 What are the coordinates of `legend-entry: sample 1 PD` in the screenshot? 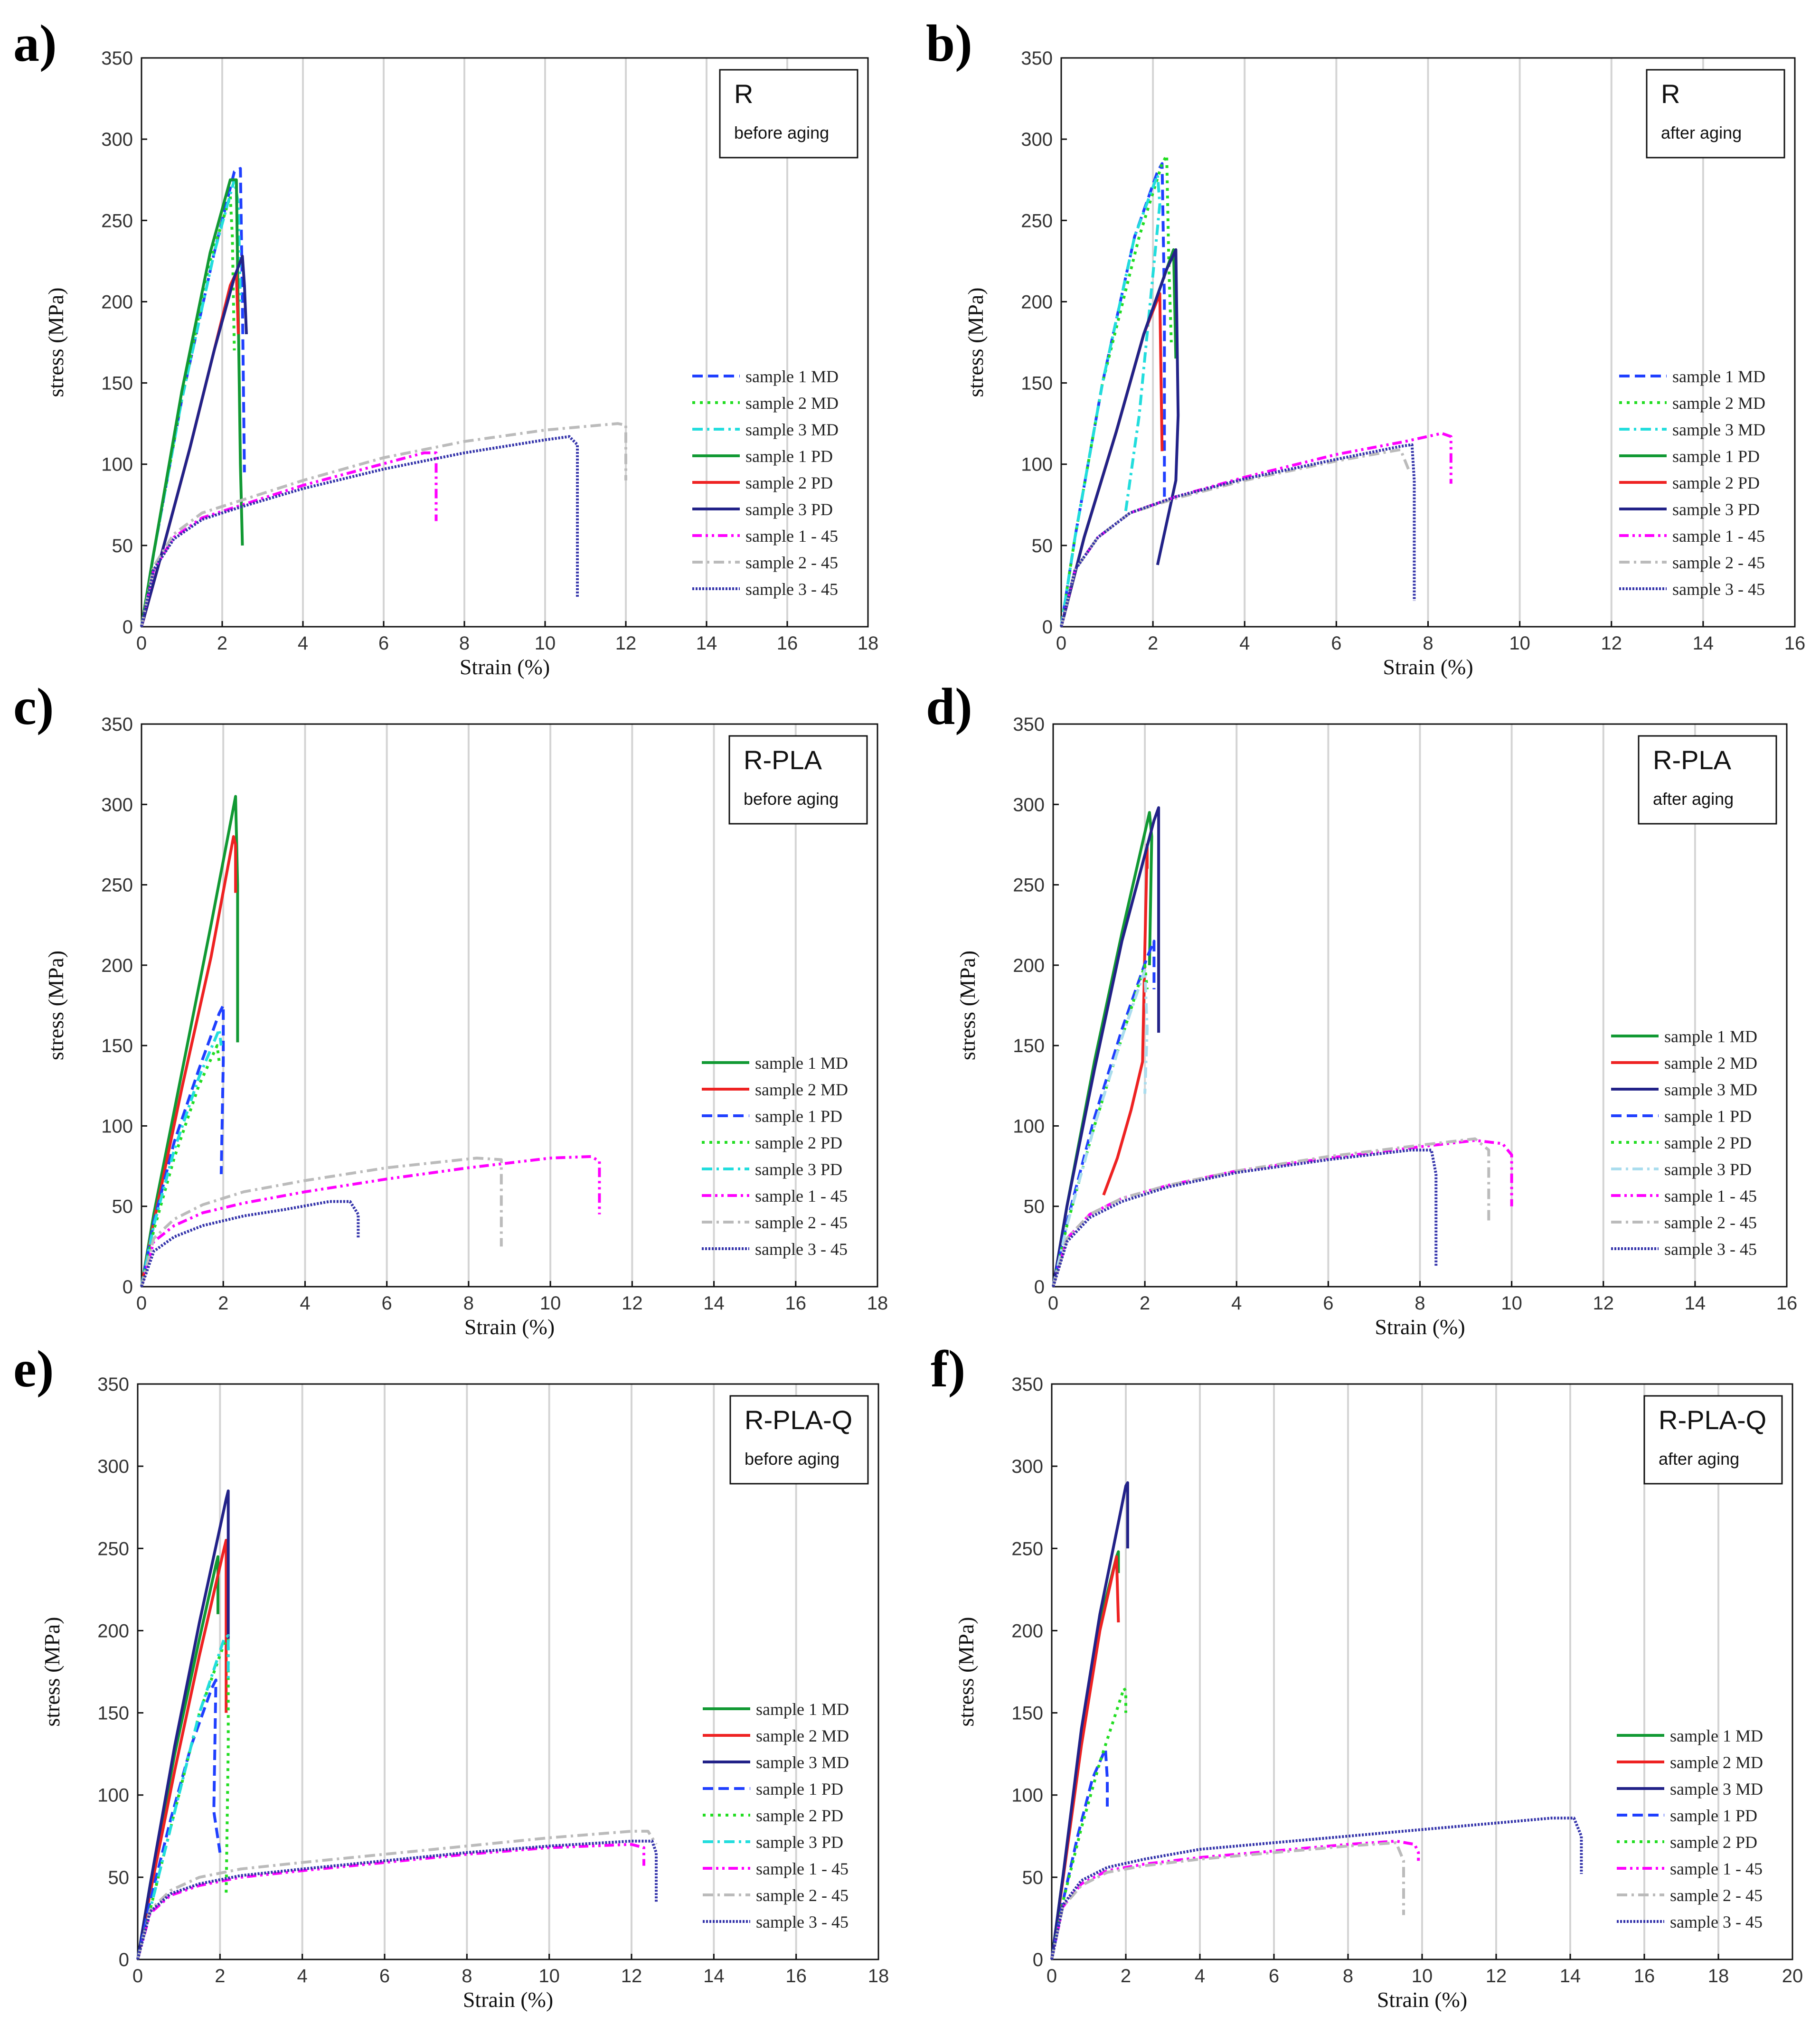 It's located at (1708, 1116).